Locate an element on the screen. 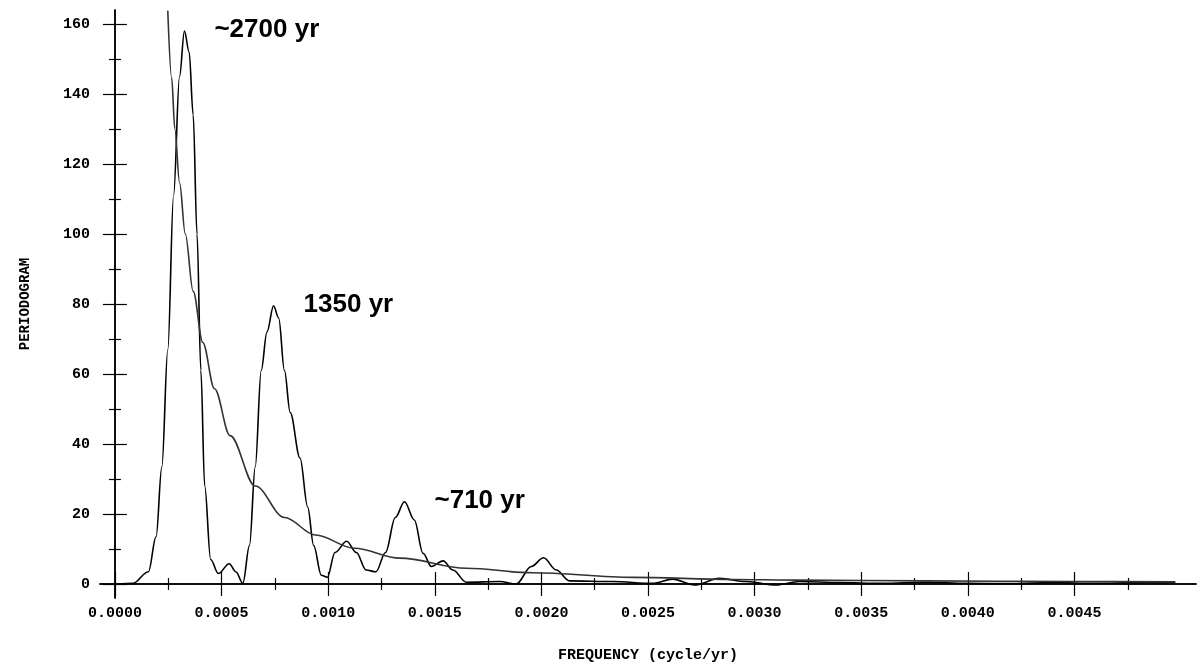  y-tick-label: 40 is located at coordinates (80, 444).